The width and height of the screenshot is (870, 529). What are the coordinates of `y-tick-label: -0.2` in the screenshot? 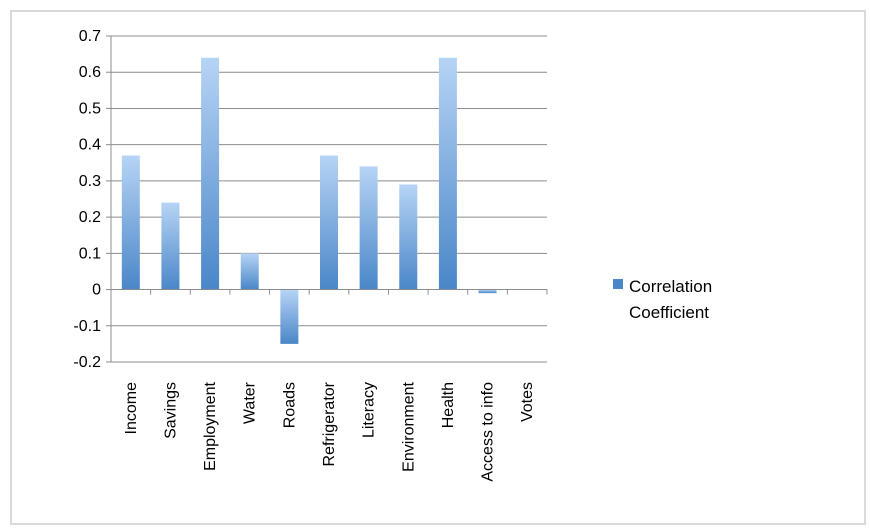 It's located at (87, 362).